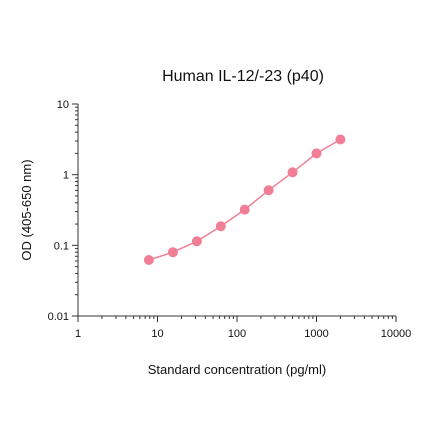 The image size is (440, 441). I want to click on series-line, so click(244, 199).